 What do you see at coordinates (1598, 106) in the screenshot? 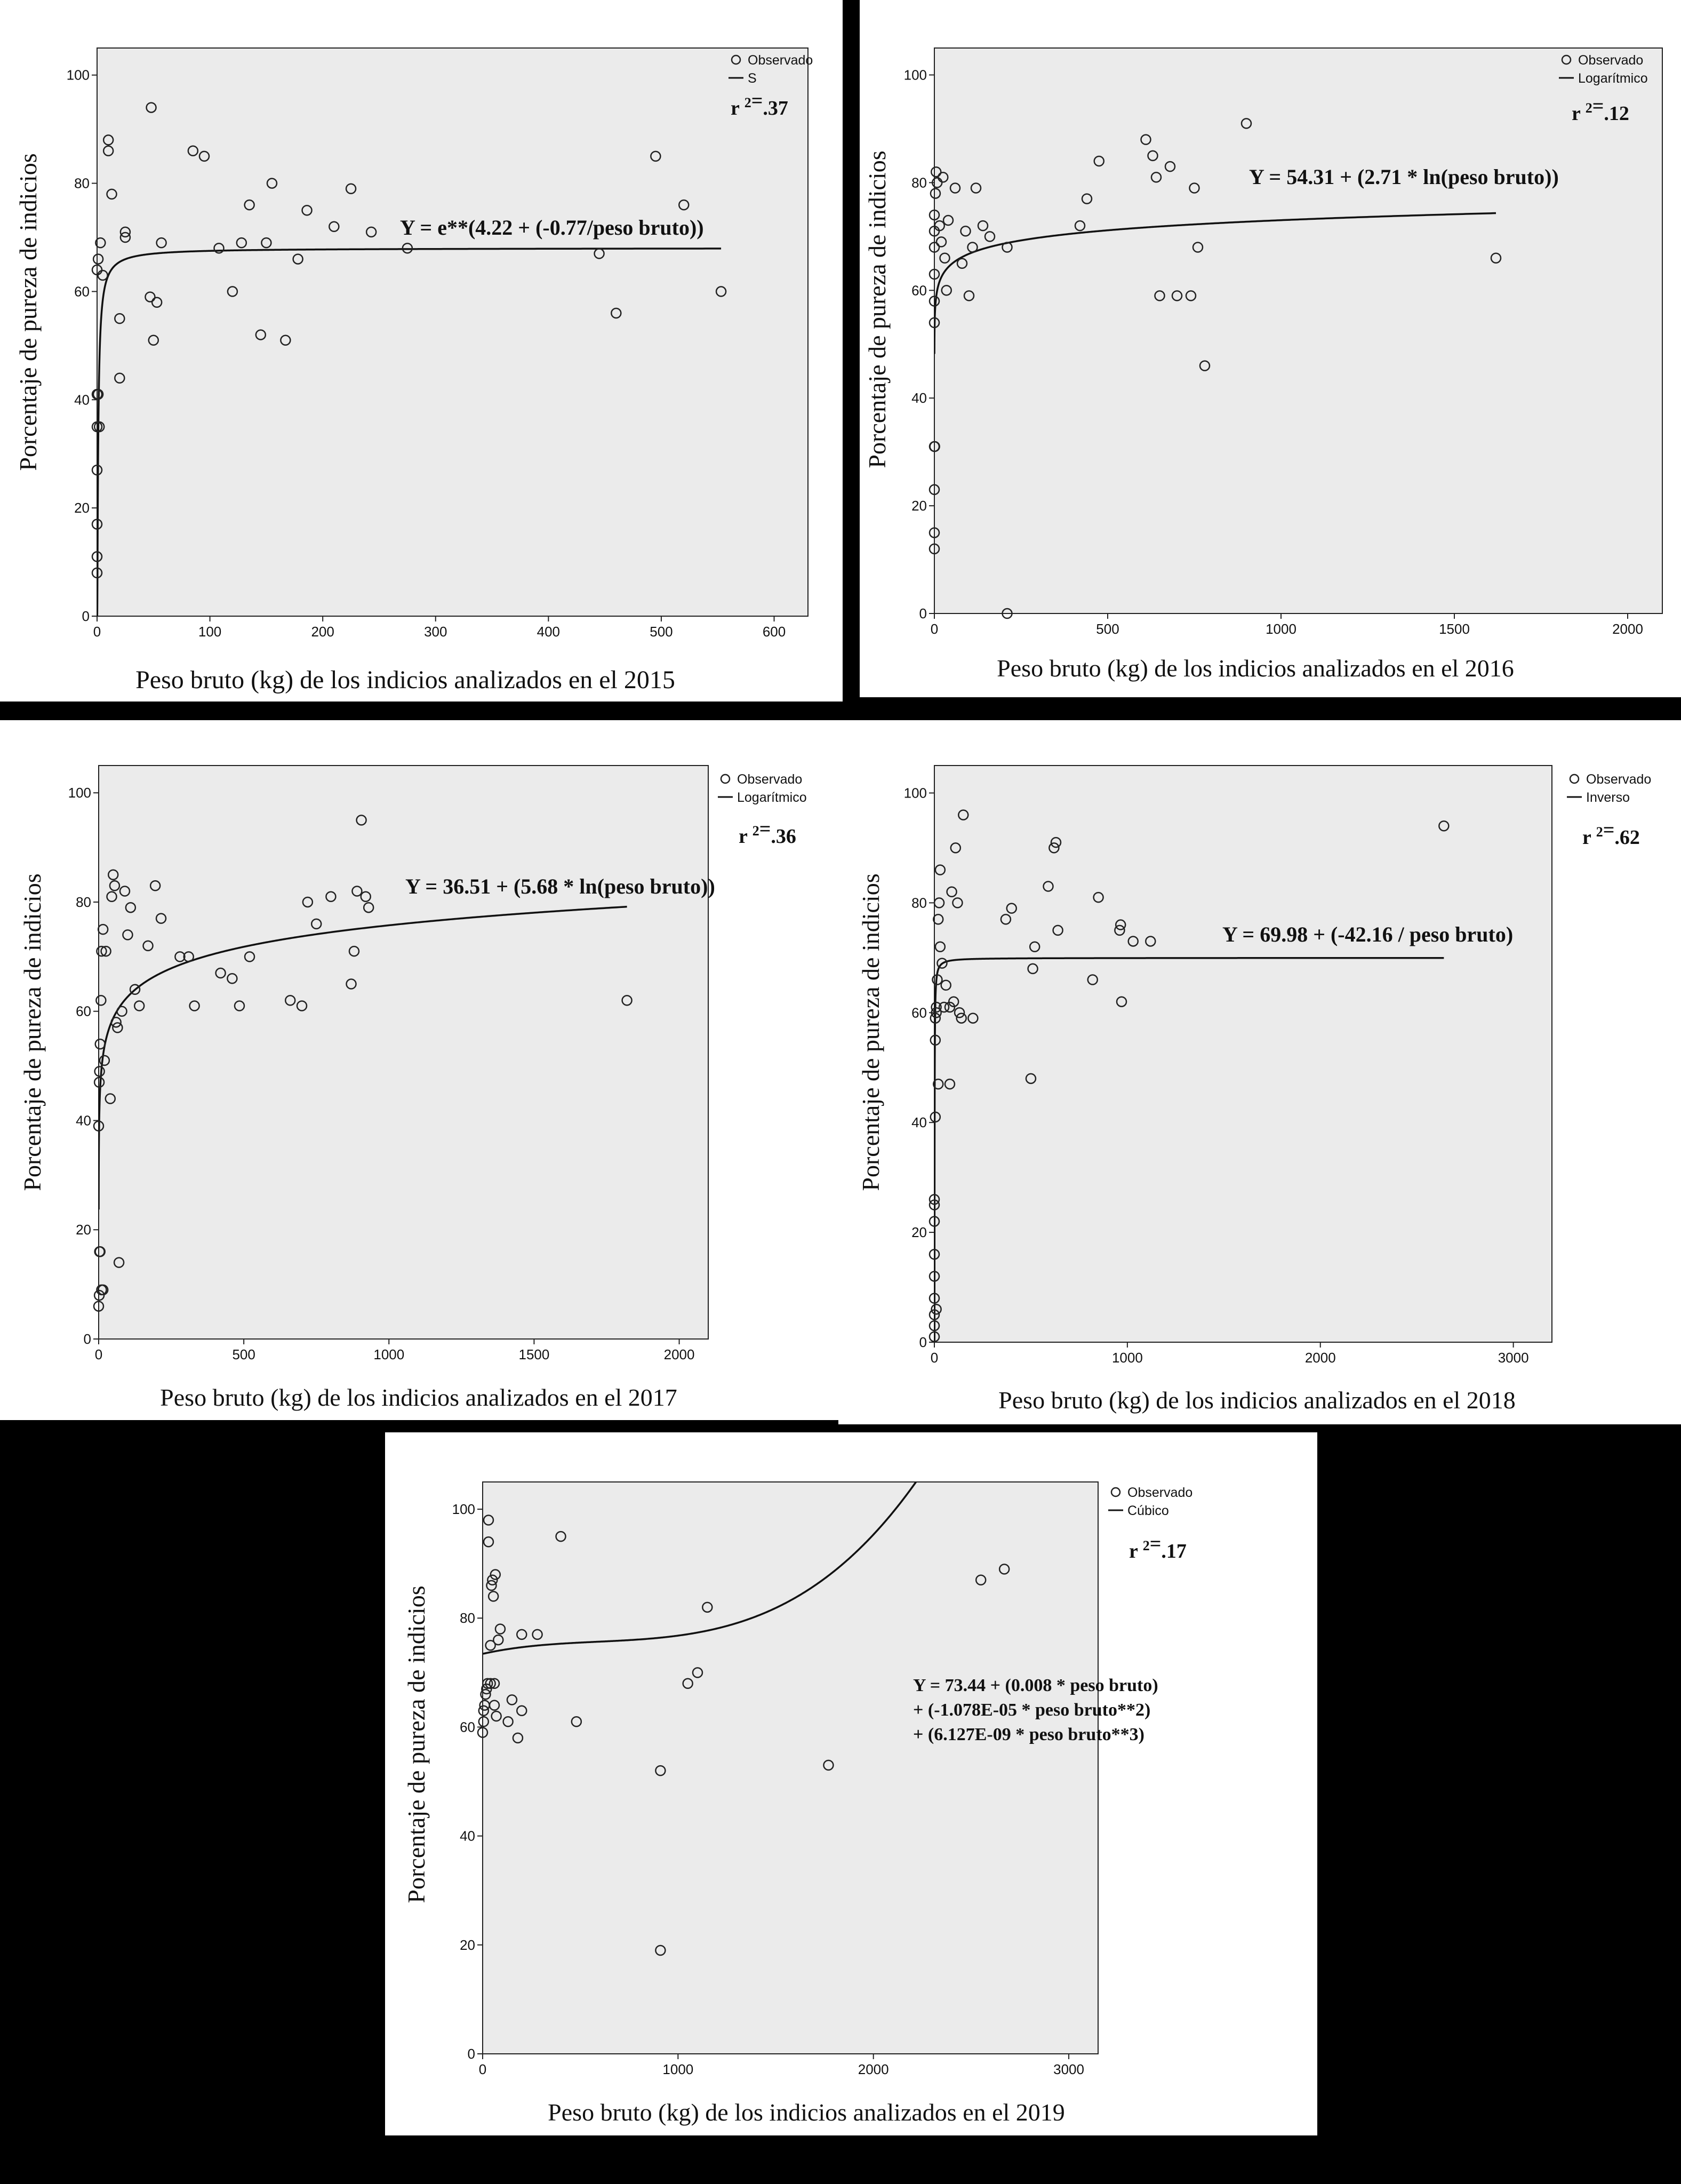
I see `r-squared-equals: =` at bounding box center [1598, 106].